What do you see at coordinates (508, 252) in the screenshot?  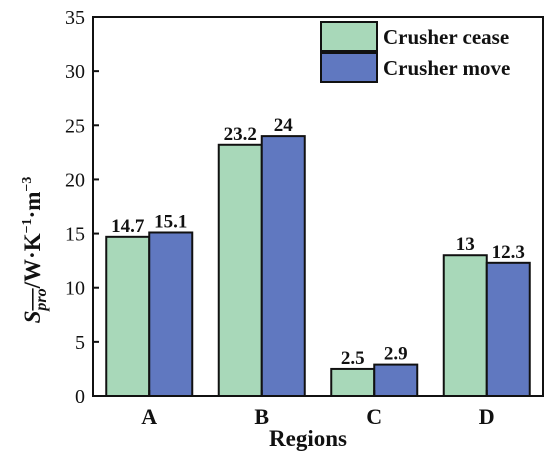 I see `data-label-d-series-2: 12.3` at bounding box center [508, 252].